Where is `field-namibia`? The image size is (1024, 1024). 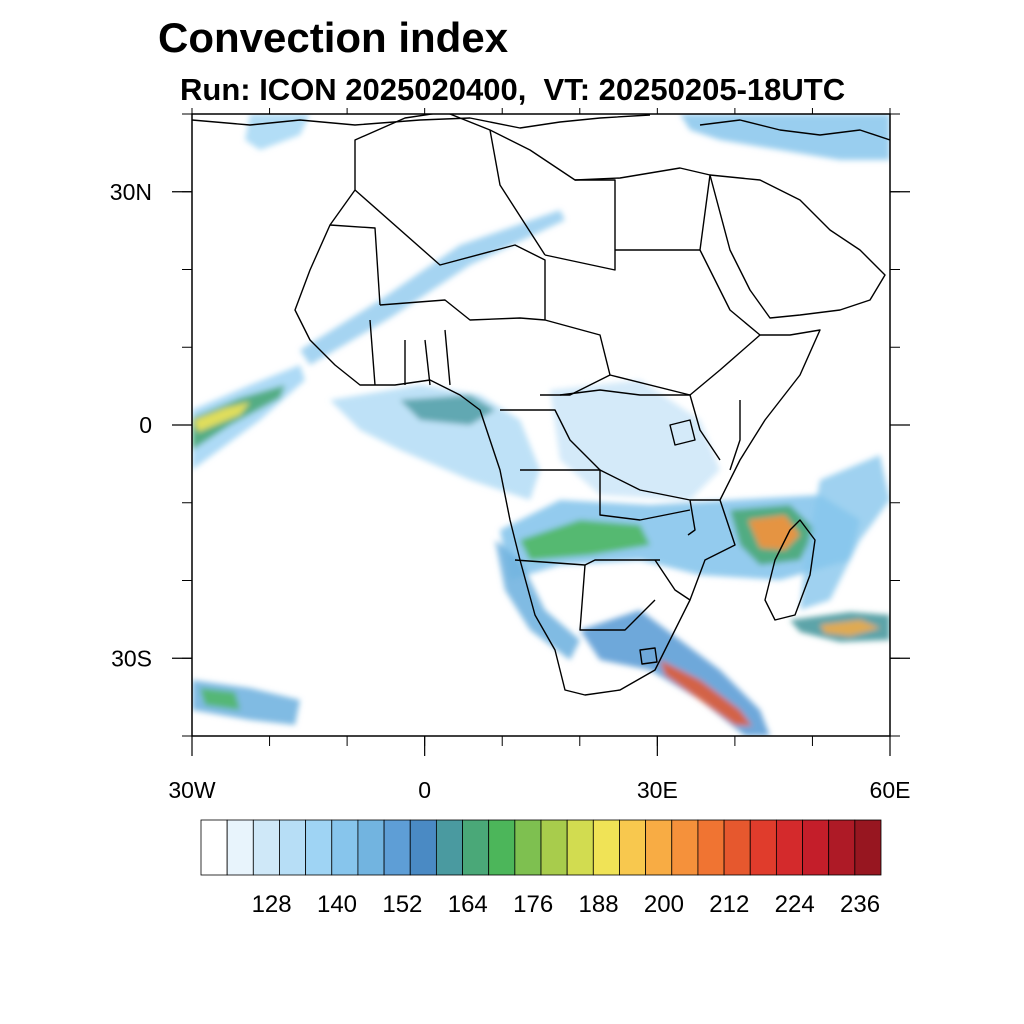
field-namibia is located at coordinates (537, 600).